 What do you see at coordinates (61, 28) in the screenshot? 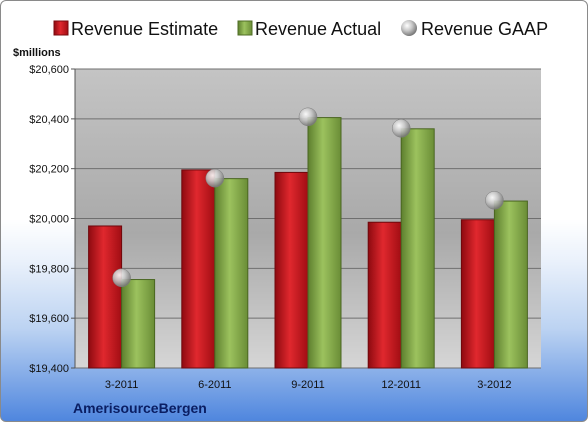
I see `legend-swatch-revenue-estimate` at bounding box center [61, 28].